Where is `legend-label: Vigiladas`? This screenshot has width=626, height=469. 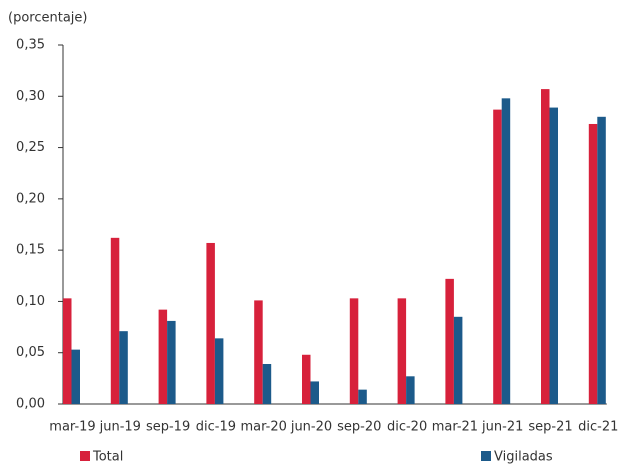
legend-label: Vigiladas is located at coordinates (523, 457).